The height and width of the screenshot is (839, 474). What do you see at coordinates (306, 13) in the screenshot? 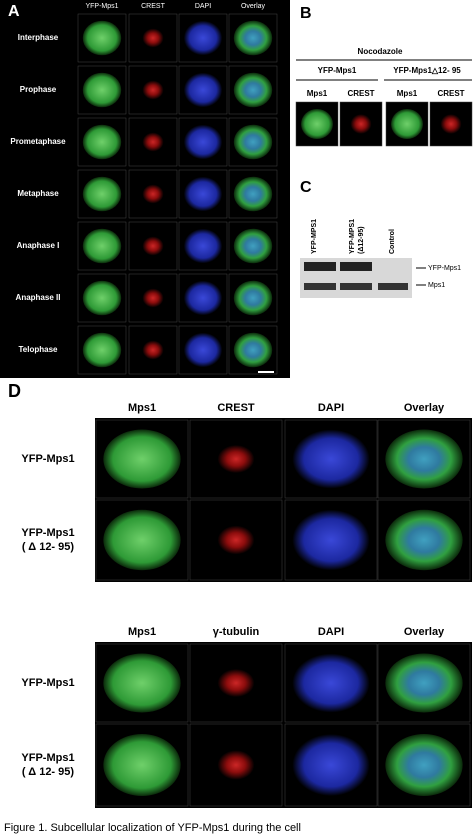
I see `panel-label: B` at bounding box center [306, 13].